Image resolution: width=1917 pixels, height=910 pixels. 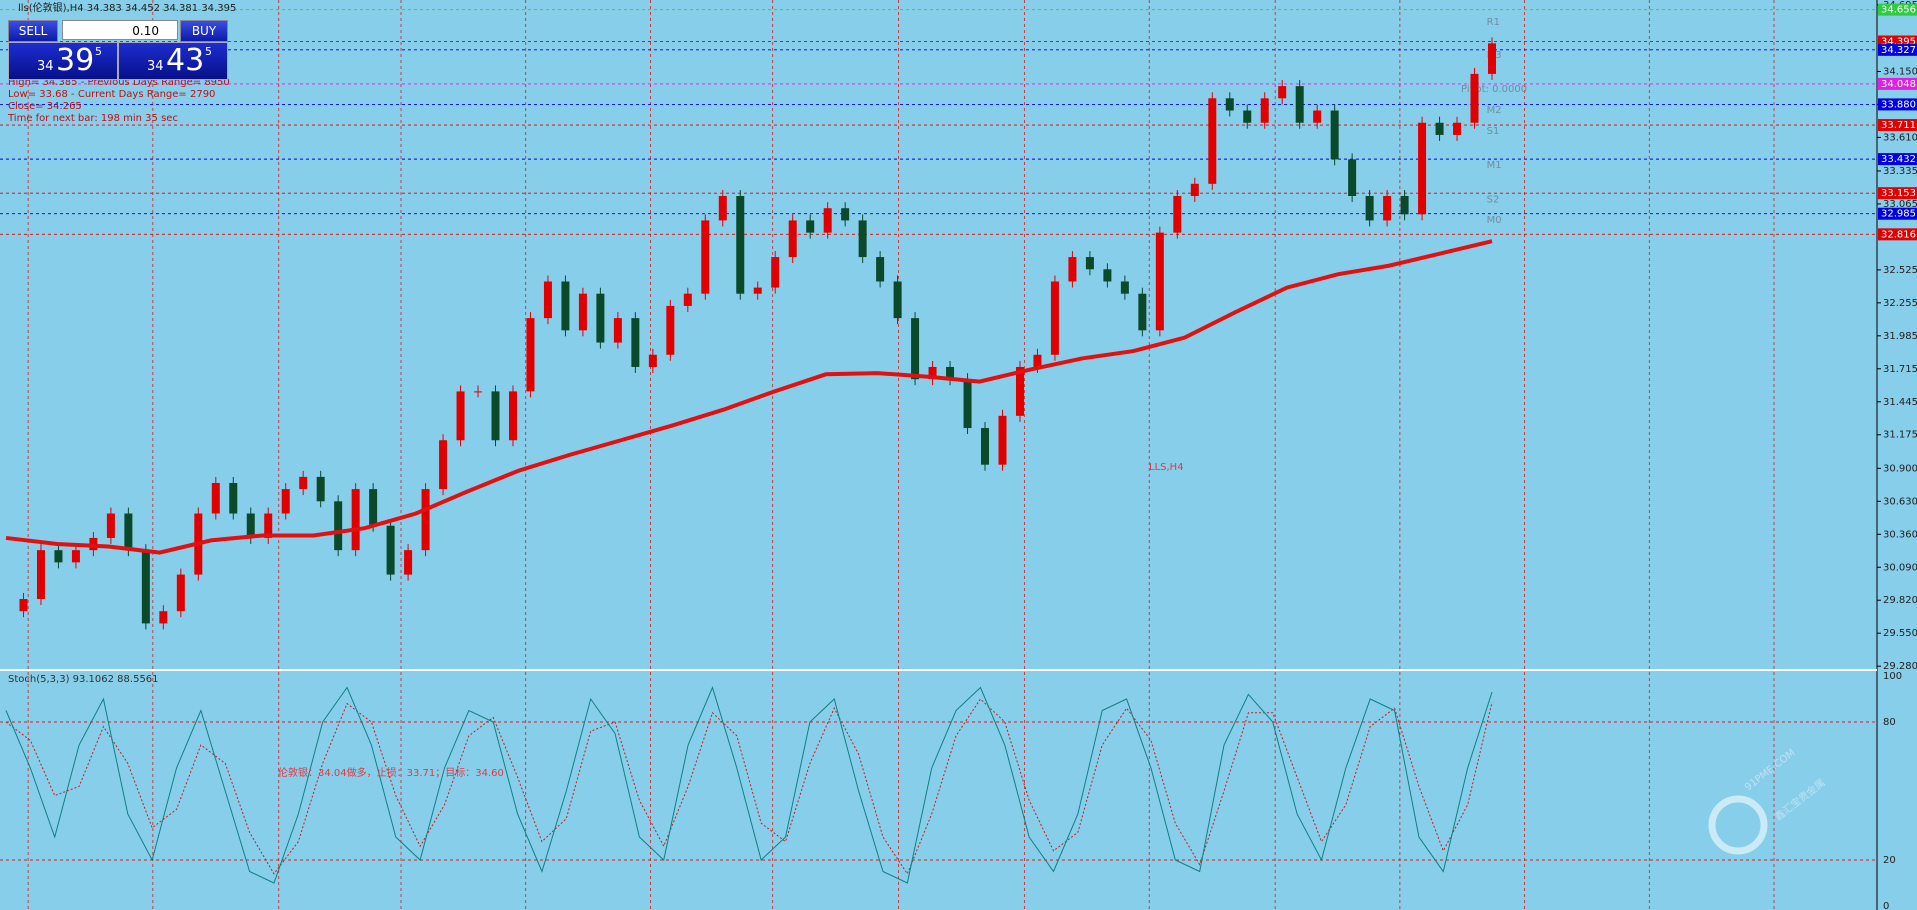 What do you see at coordinates (1900, 600) in the screenshot?
I see `y-tick-label: 29.820` at bounding box center [1900, 600].